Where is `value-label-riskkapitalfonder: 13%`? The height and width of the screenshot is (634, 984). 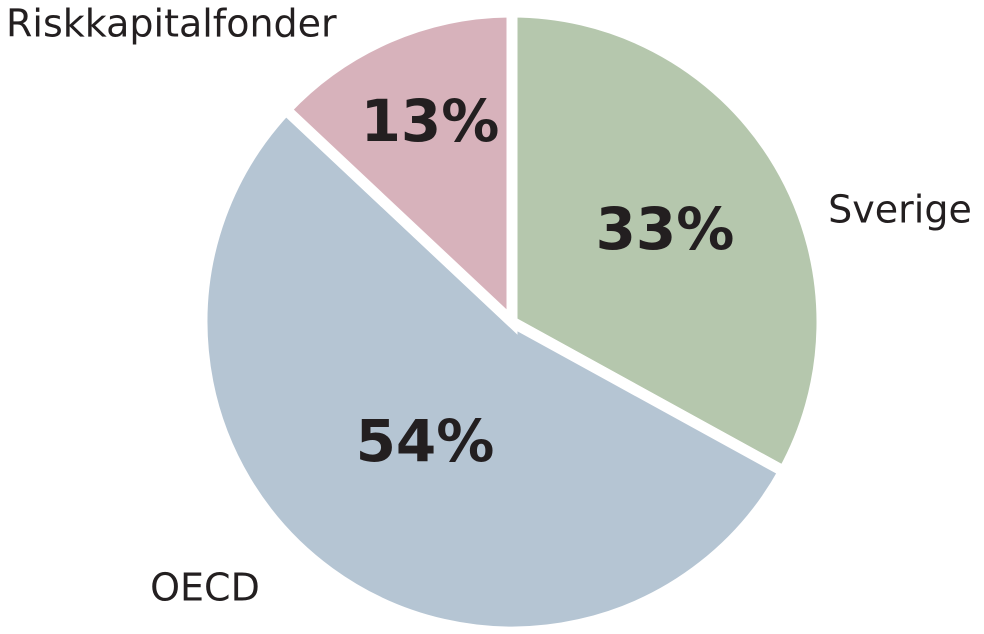
value-label-riskkapitalfonder: 13% is located at coordinates (430, 121).